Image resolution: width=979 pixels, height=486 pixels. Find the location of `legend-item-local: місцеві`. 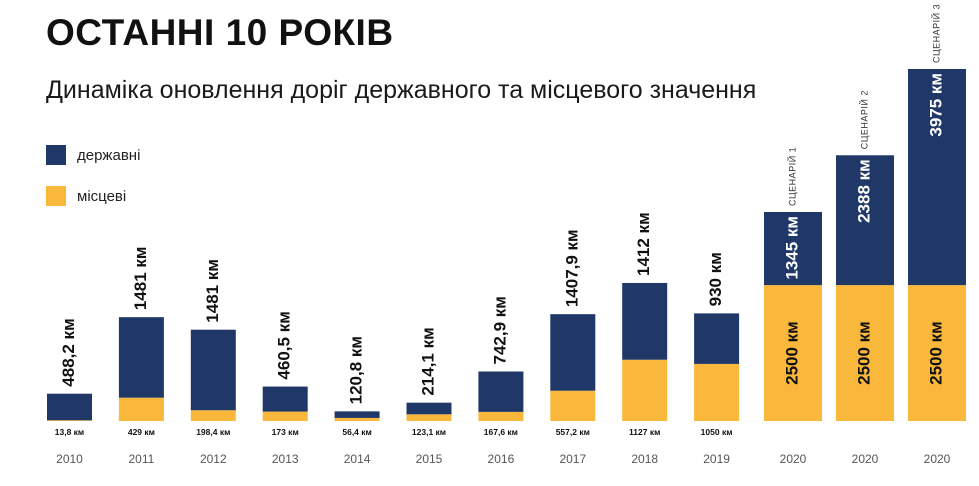

legend-item-local: місцеві is located at coordinates (86, 196).